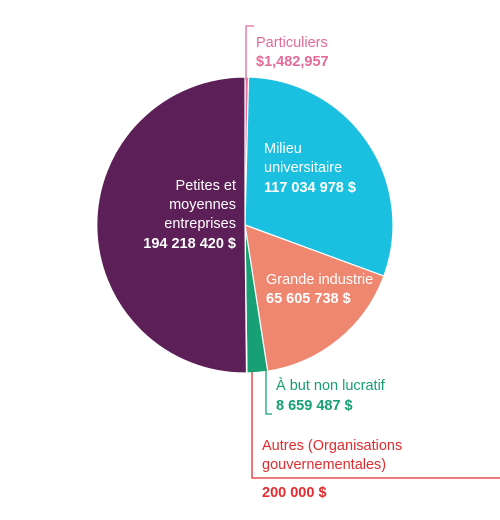  I want to click on label-obnl: À but non lucratif, so click(331, 385).